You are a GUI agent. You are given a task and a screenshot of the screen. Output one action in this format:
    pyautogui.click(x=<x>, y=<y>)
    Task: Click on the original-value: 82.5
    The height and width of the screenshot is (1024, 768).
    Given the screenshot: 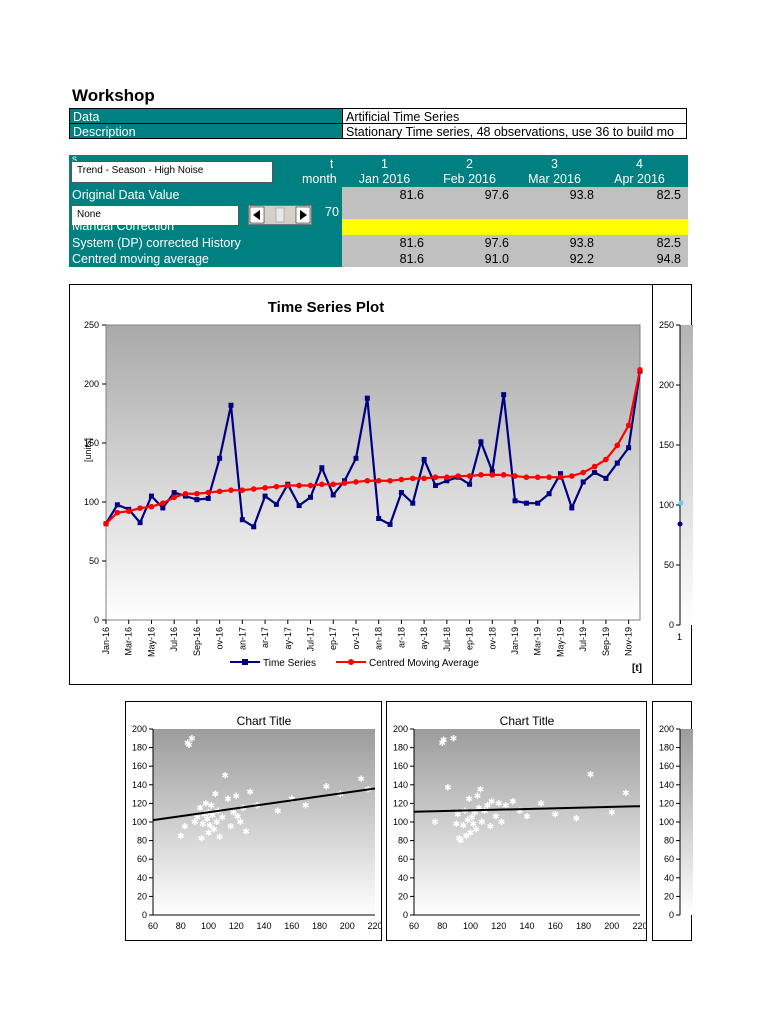 What is the action you would take?
    pyautogui.click(x=668, y=195)
    